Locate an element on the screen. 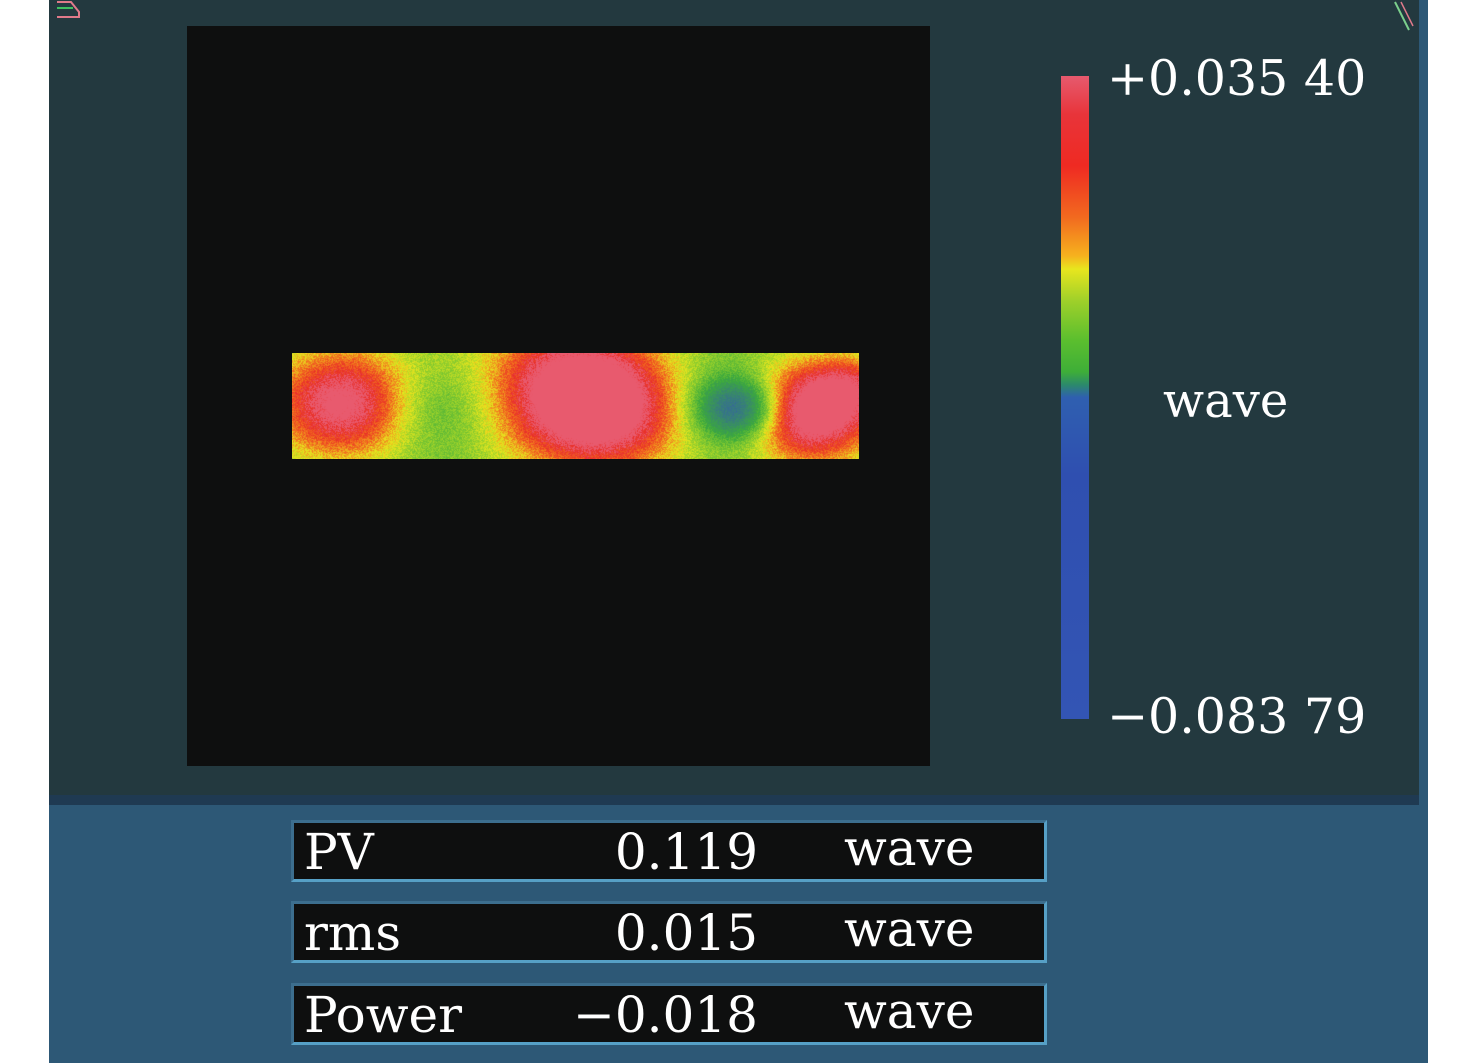 This screenshot has height=1063, width=1476. stat-value: 0.015 is located at coordinates (686, 933).